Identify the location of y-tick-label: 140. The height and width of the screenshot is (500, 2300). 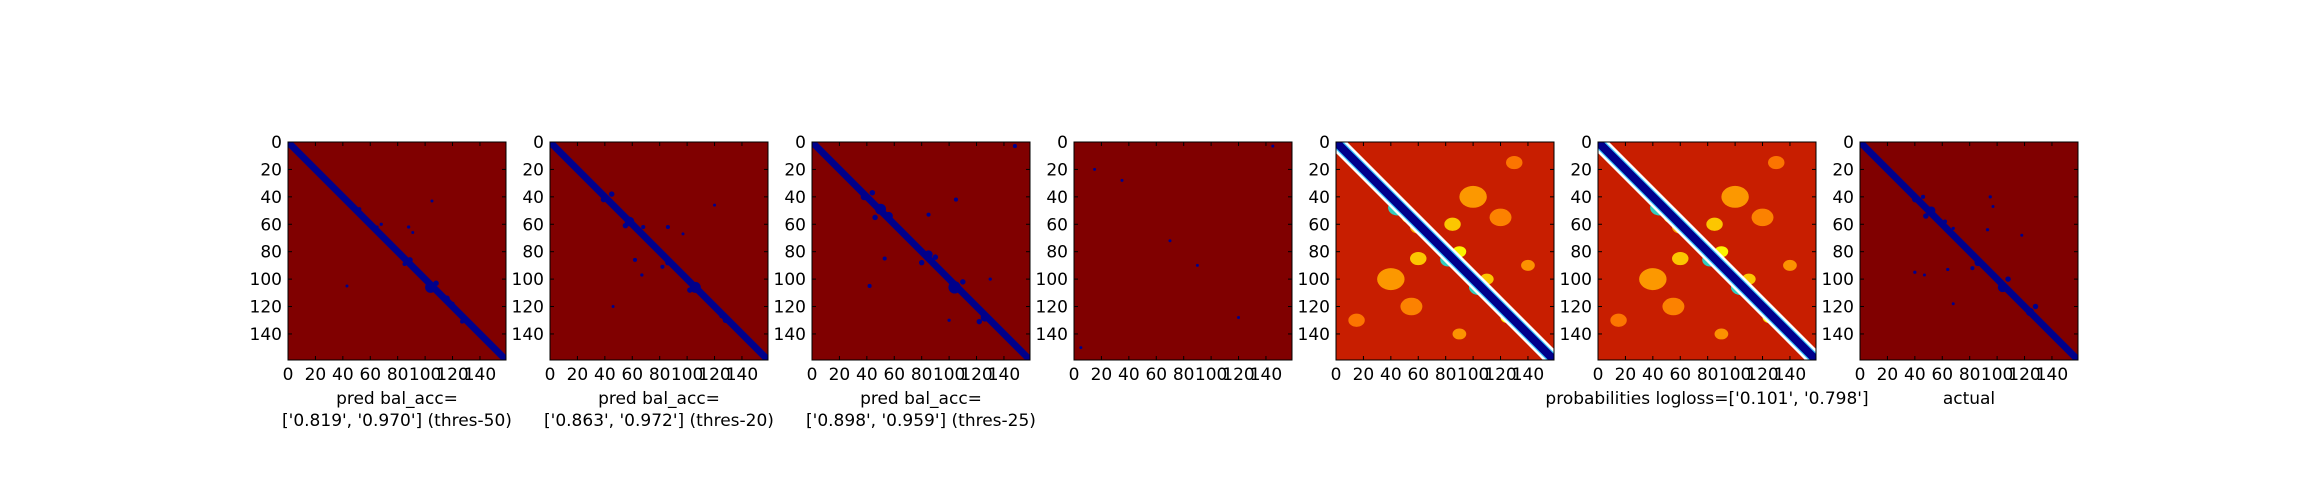
(266, 335).